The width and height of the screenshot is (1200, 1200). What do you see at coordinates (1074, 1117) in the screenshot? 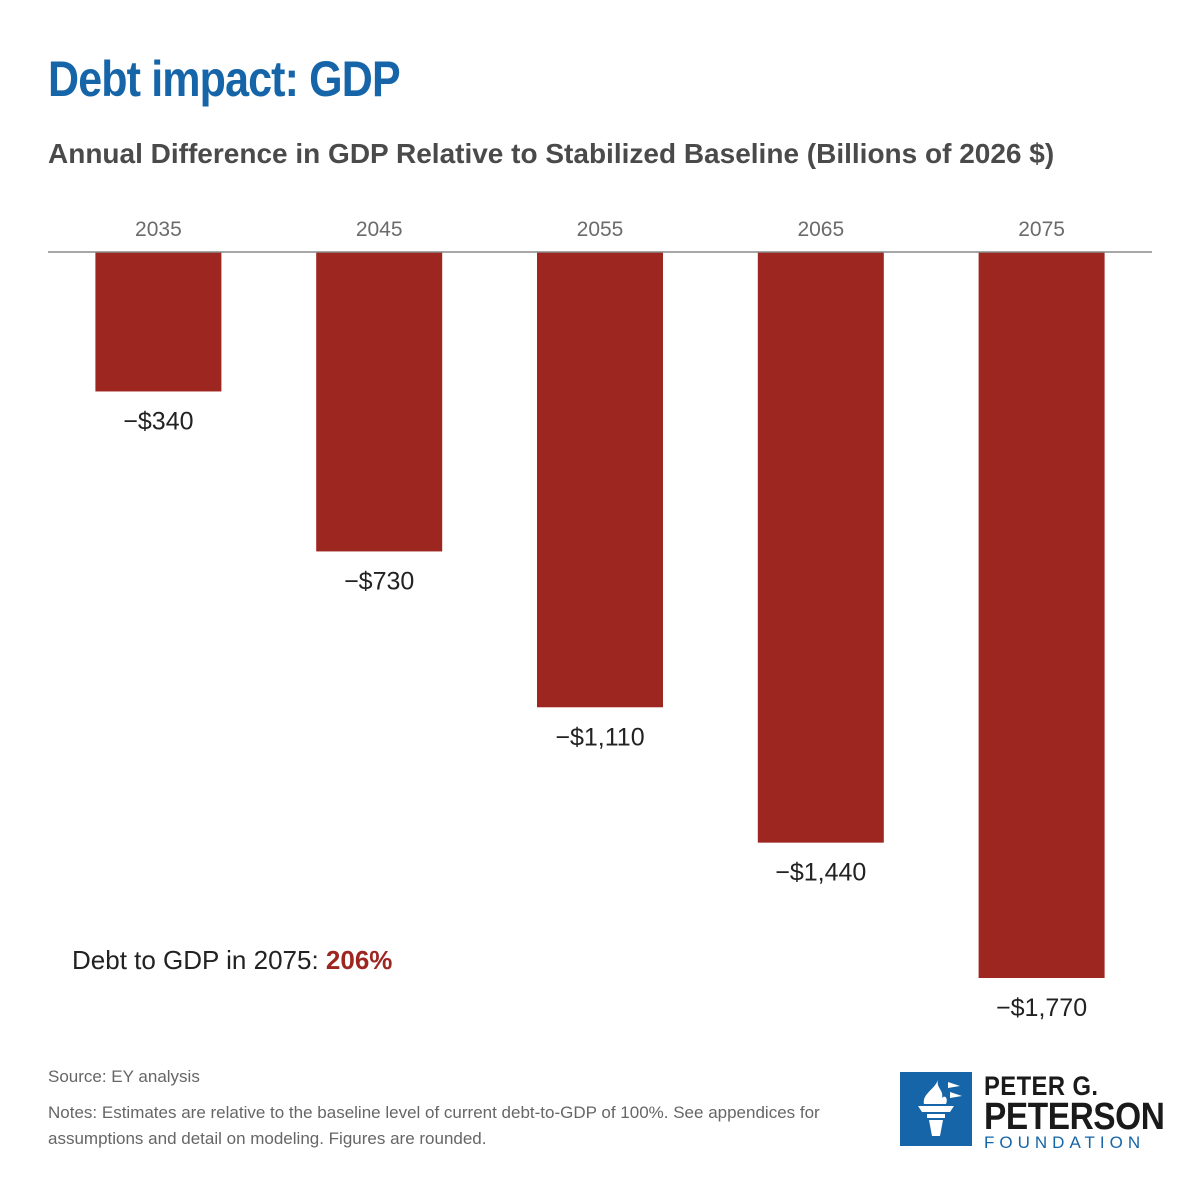
I see `logo-line-2: PETERSON` at bounding box center [1074, 1117].